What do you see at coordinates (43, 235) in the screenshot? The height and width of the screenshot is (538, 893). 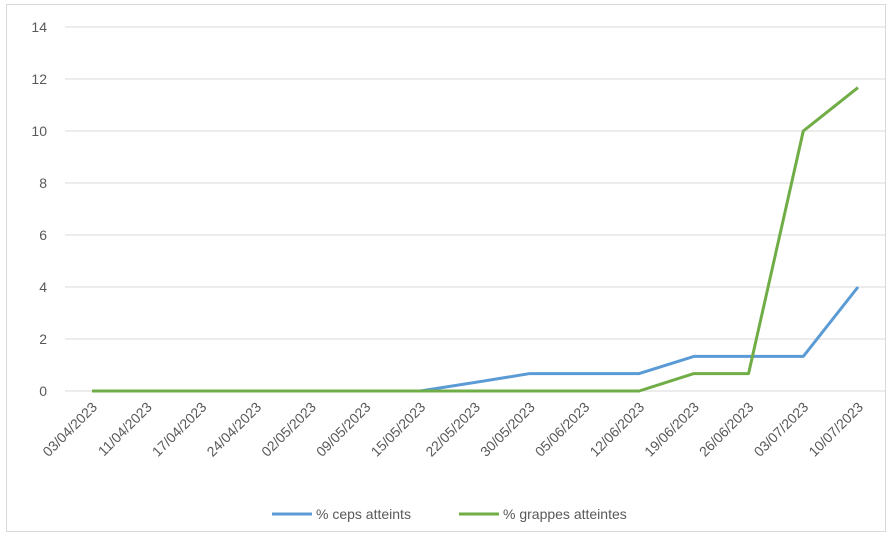 I see `y-tick-label: 6` at bounding box center [43, 235].